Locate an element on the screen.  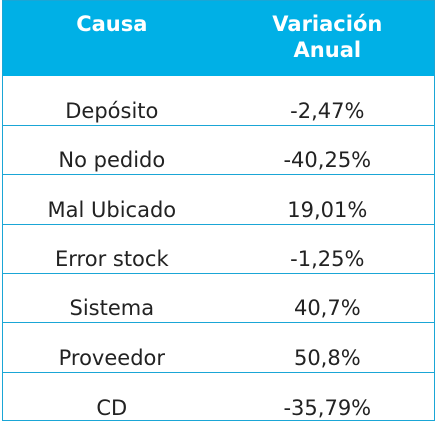
table-row: Error stock -1,25% is located at coordinates (218, 248).